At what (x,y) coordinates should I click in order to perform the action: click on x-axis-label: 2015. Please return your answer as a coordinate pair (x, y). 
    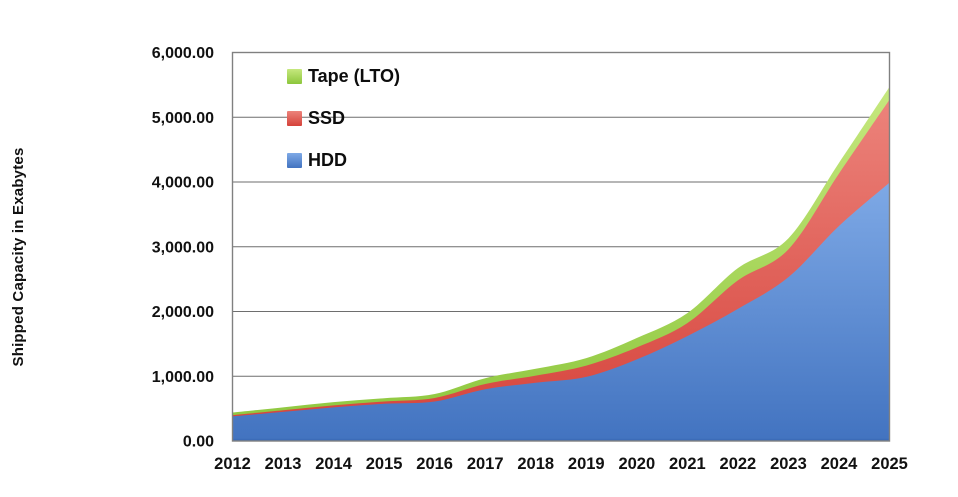
    Looking at the image, I should click on (384, 464).